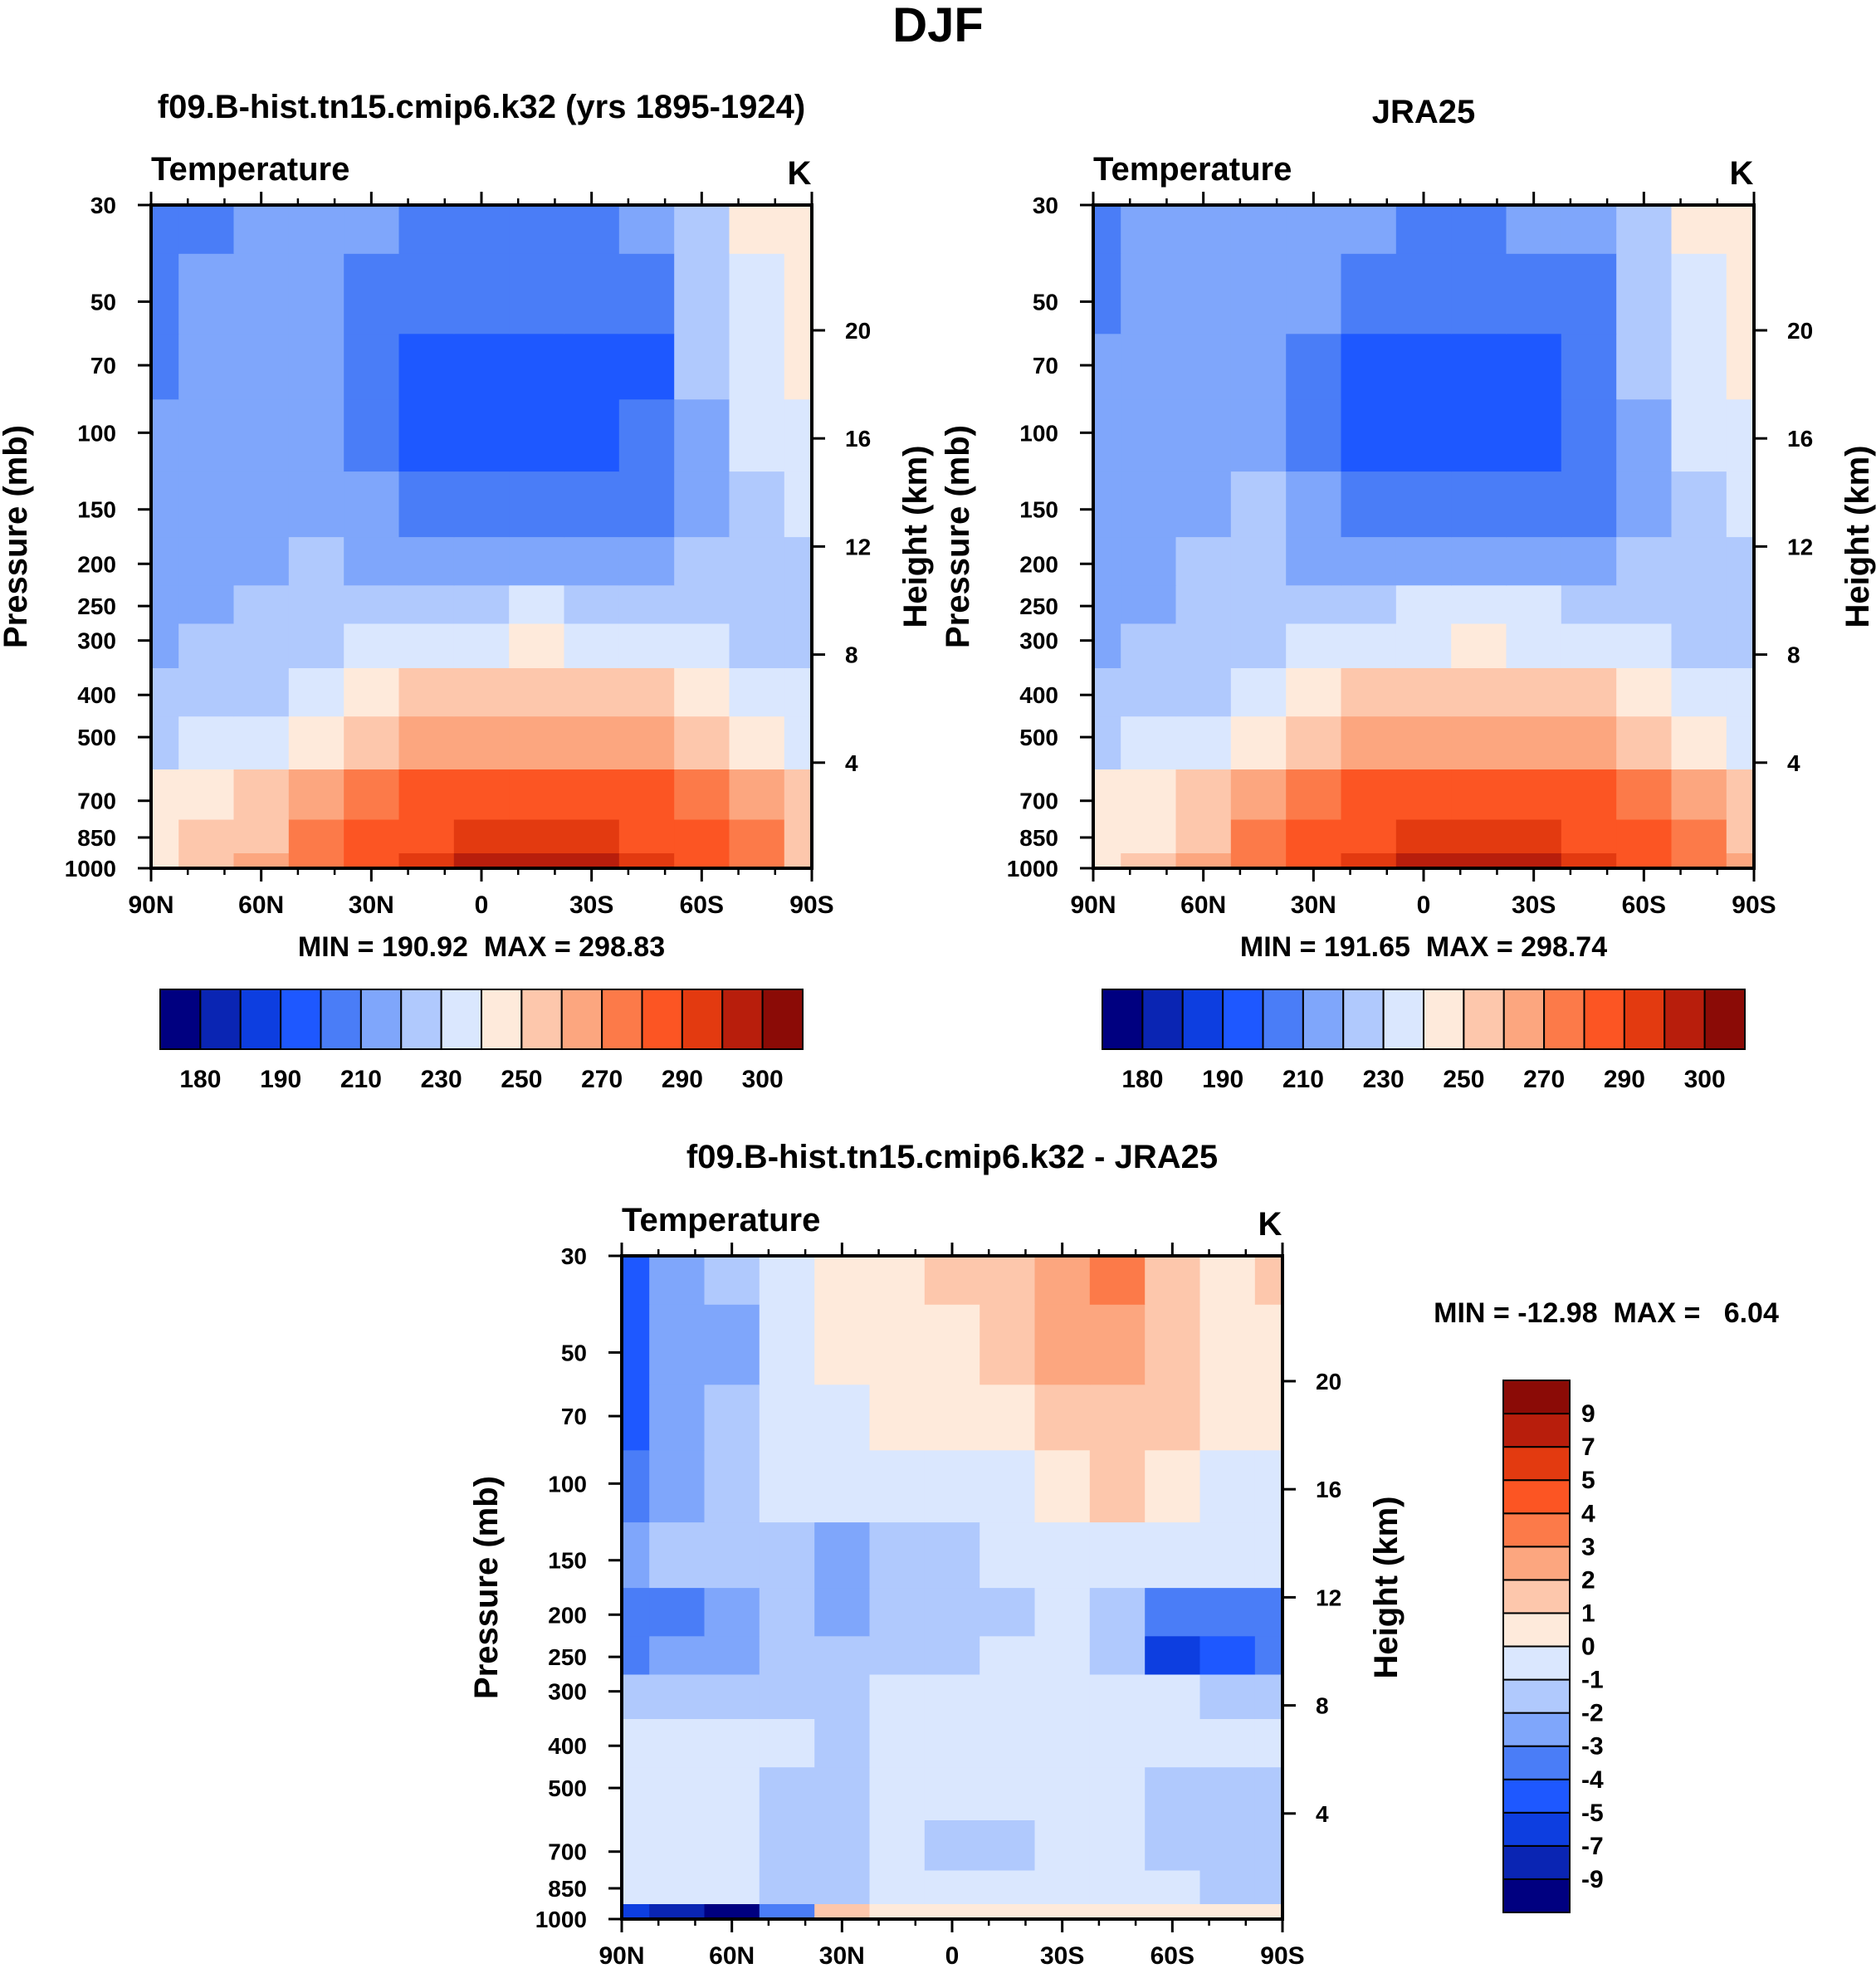  Describe the element at coordinates (1588, 1514) in the screenshot. I see `colorbar-label: 4` at that location.